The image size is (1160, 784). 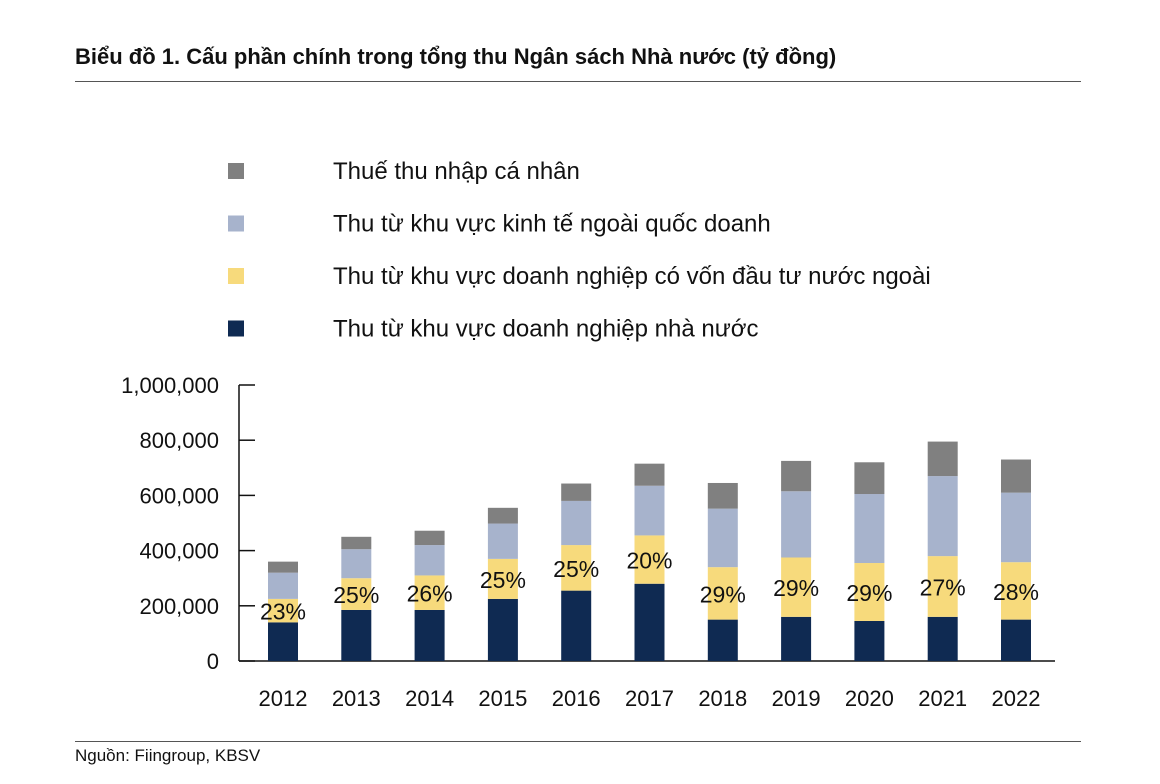 What do you see at coordinates (213, 661) in the screenshot?
I see `y-tick-label: 0` at bounding box center [213, 661].